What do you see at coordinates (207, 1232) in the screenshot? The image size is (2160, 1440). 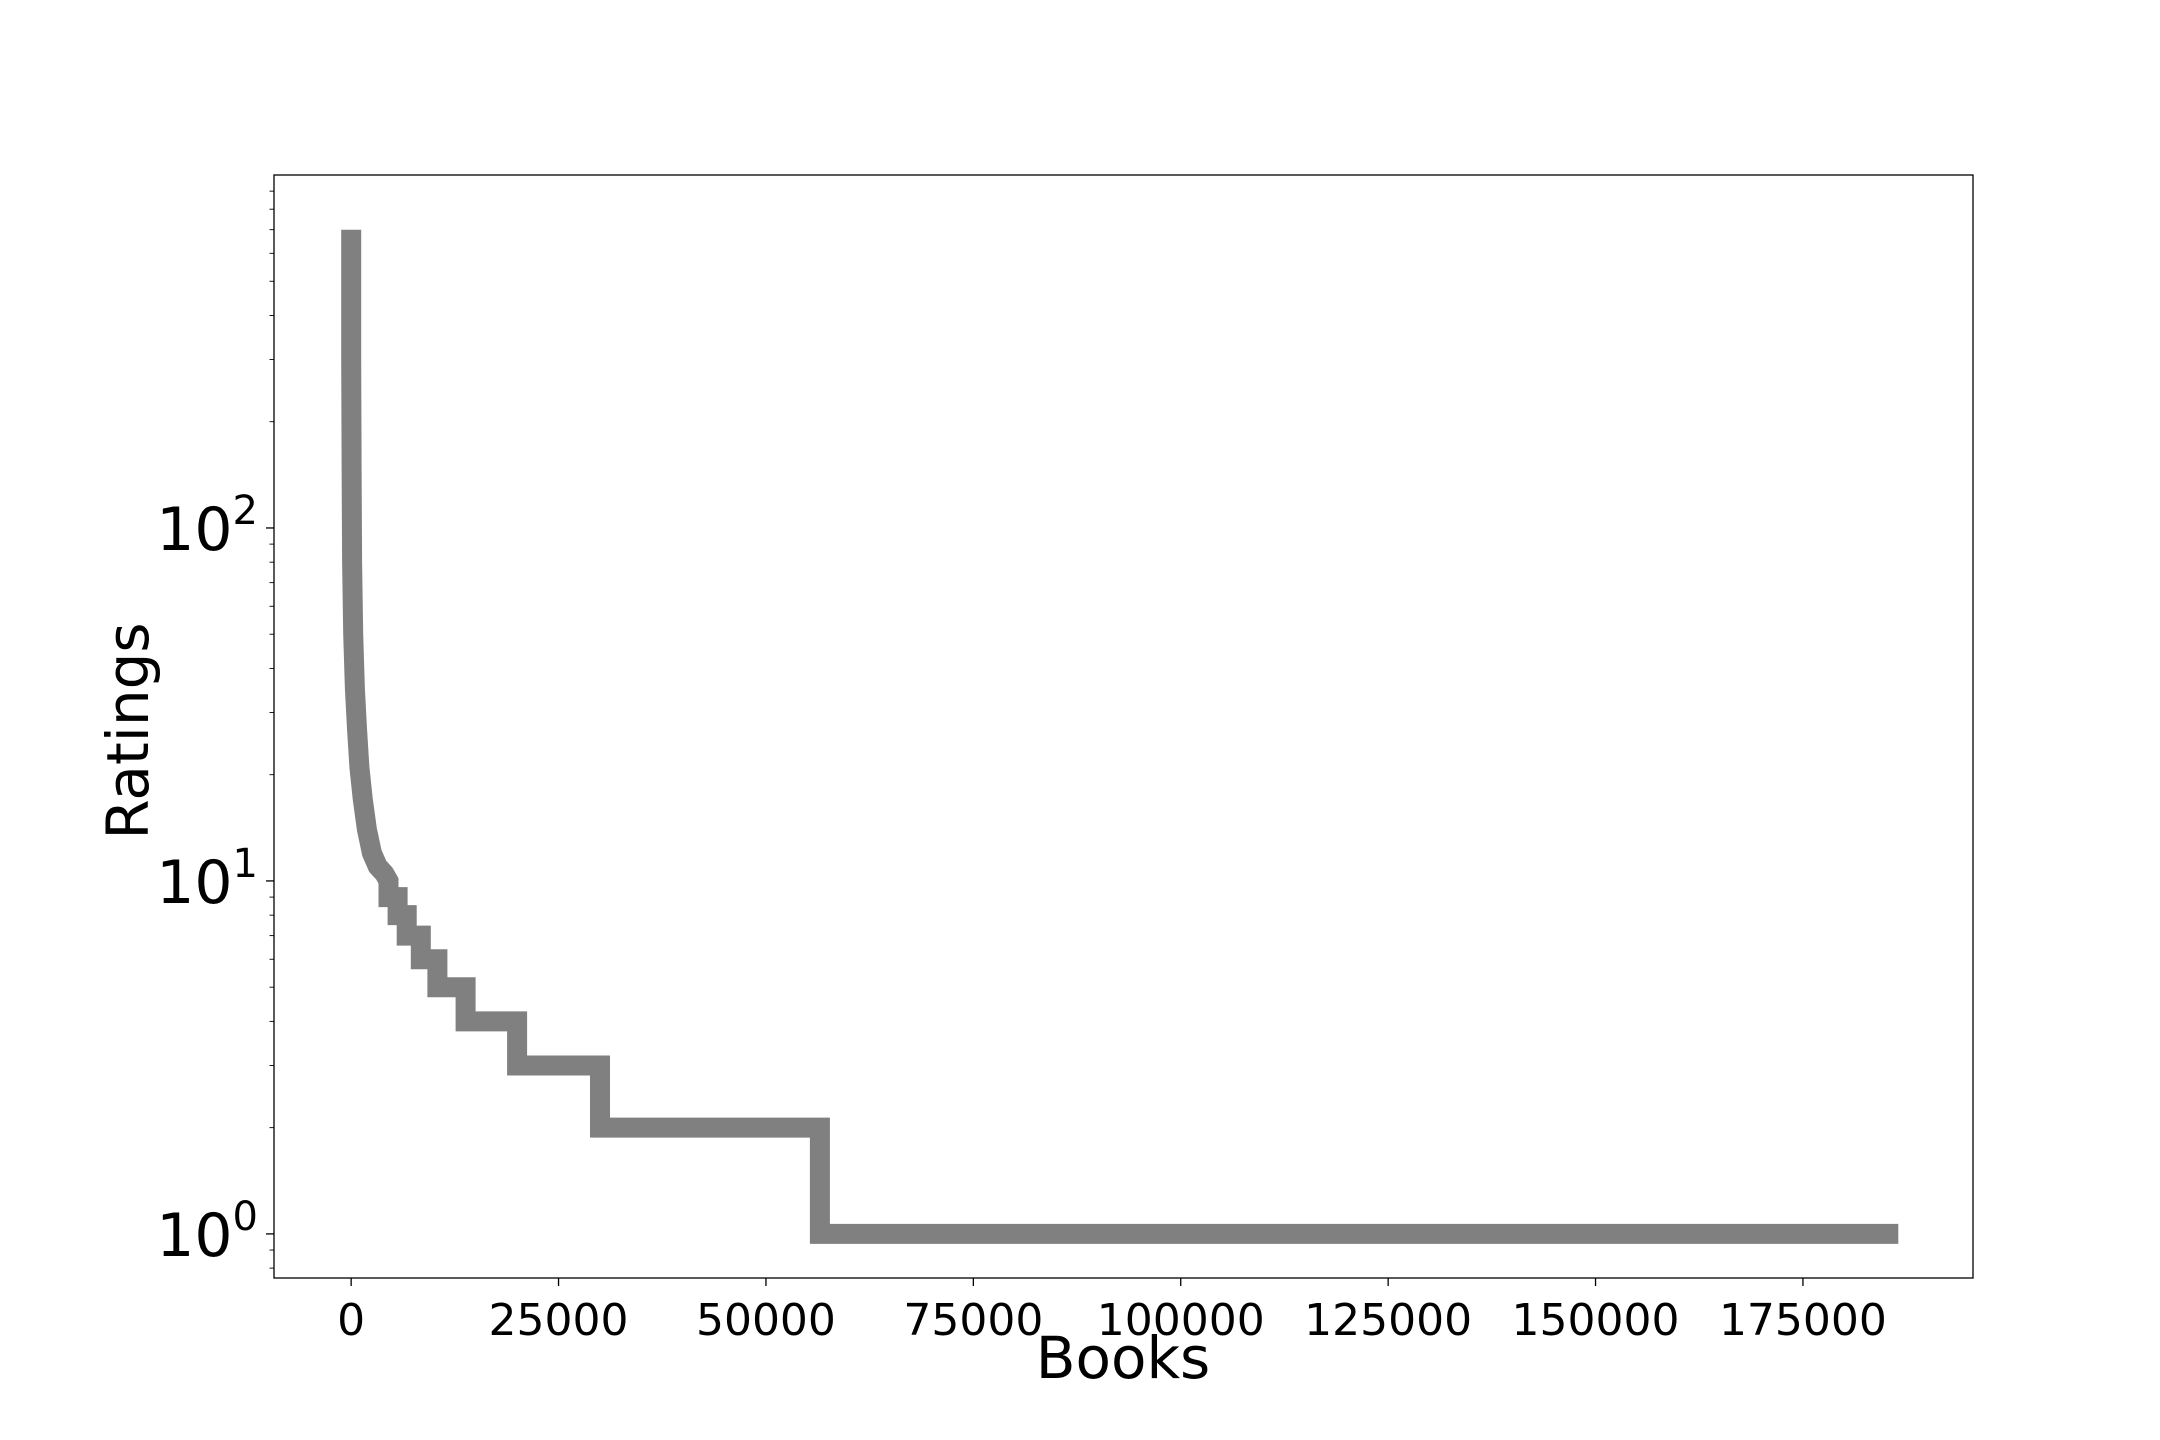 I see `y-tick-label: 10⁰` at bounding box center [207, 1232].